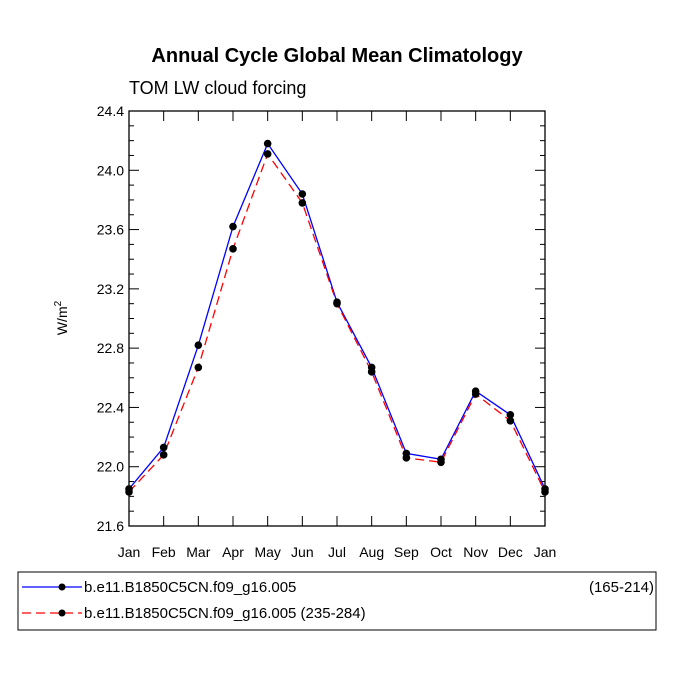 This screenshot has width=675, height=676. I want to click on x-tick-label: Mar, so click(198, 552).